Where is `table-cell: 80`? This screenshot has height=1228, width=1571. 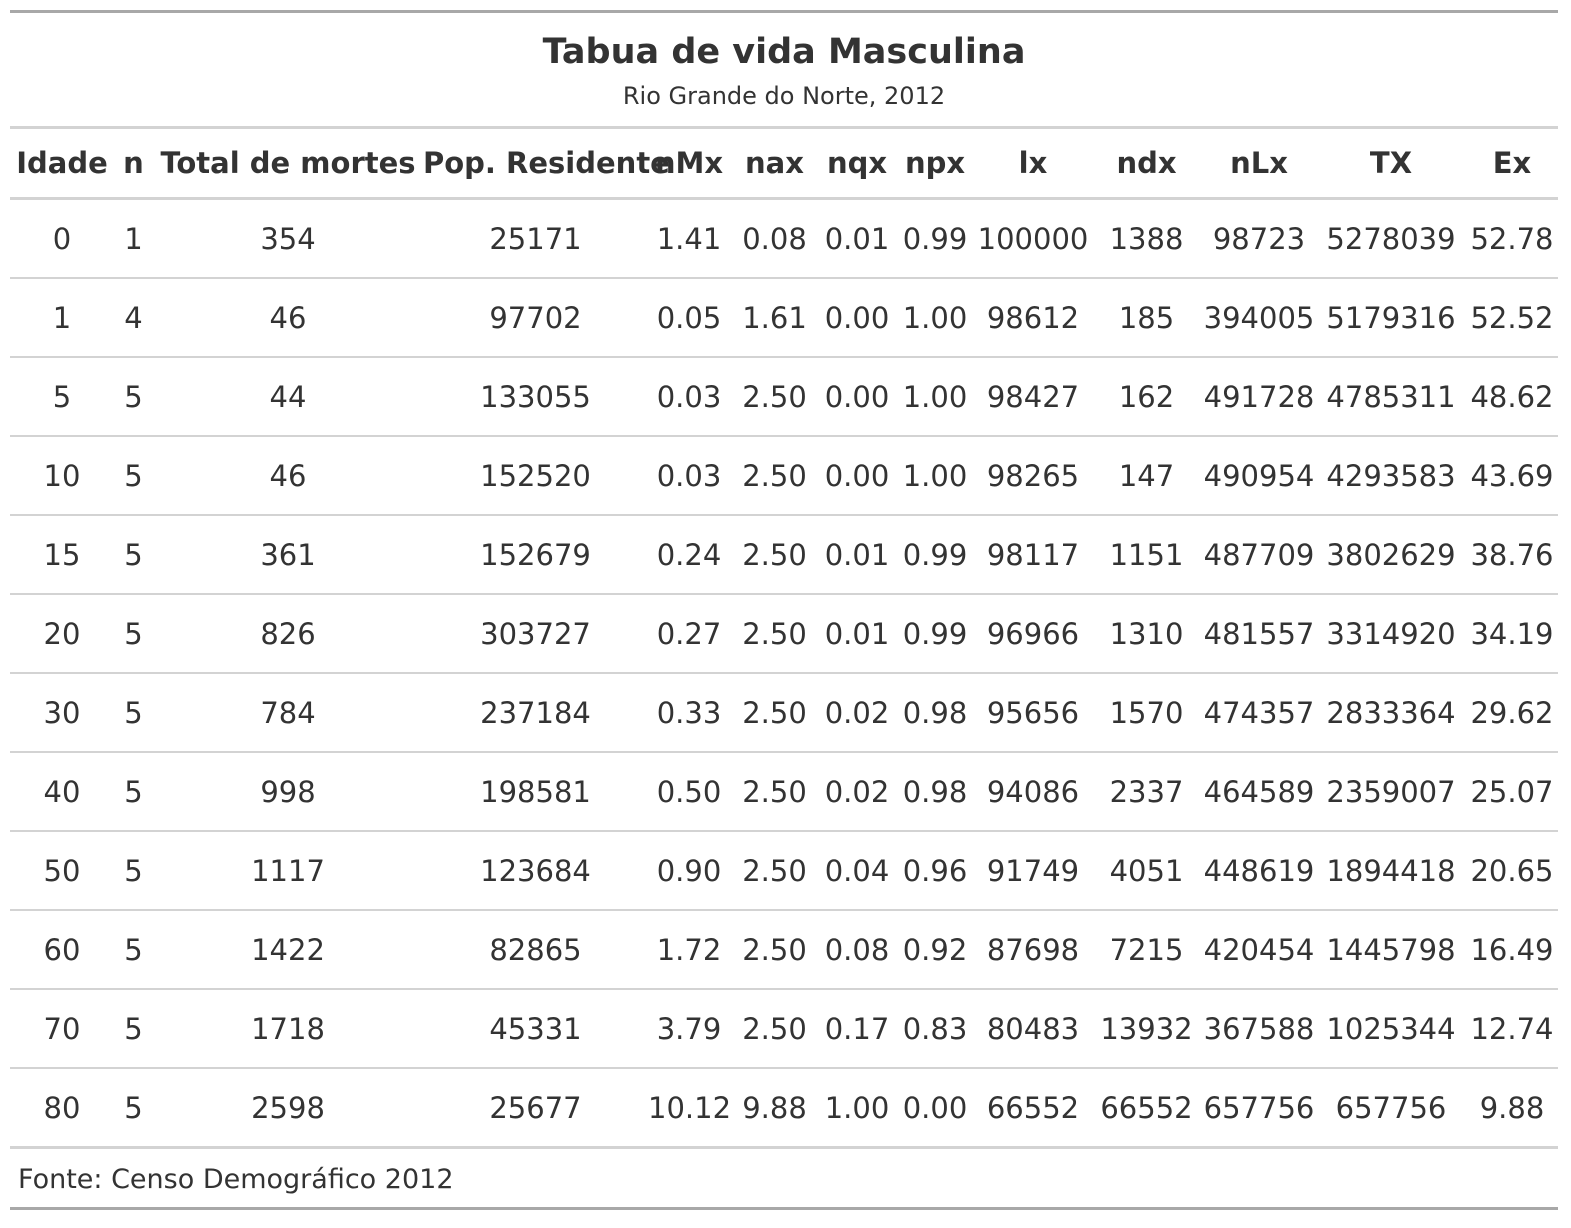
table-cell: 80 is located at coordinates (62, 1108).